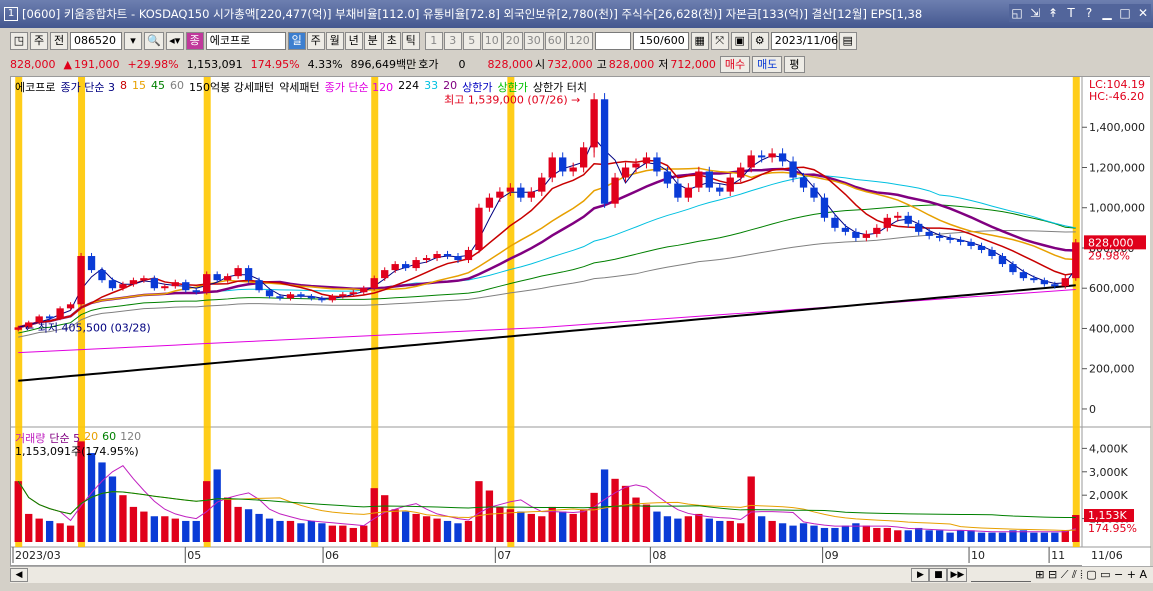 The height and width of the screenshot is (591, 1153). I want to click on window-control-3: T, so click(1071, 13).